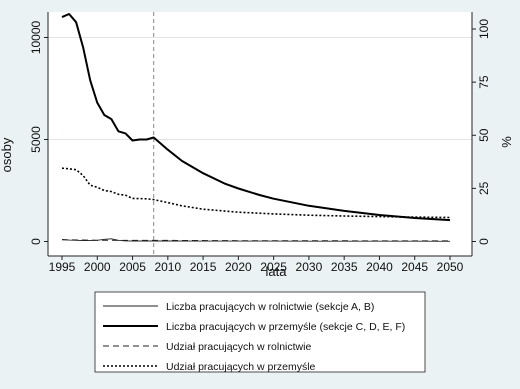 This screenshot has width=520, height=389. I want to click on x-tick-label: 2000, so click(97, 267).